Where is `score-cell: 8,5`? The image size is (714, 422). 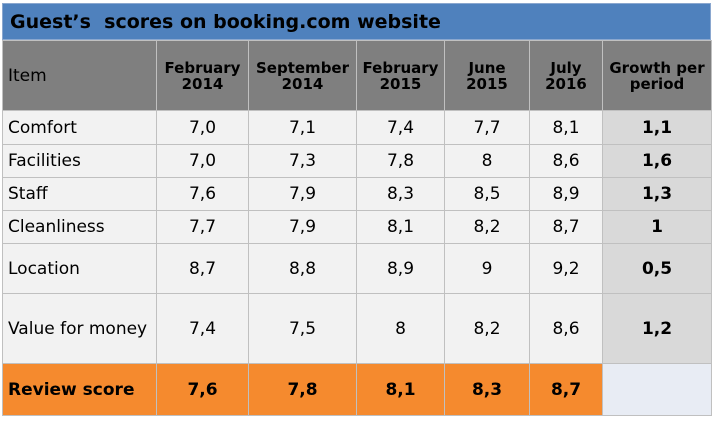 score-cell: 8,5 is located at coordinates (487, 194).